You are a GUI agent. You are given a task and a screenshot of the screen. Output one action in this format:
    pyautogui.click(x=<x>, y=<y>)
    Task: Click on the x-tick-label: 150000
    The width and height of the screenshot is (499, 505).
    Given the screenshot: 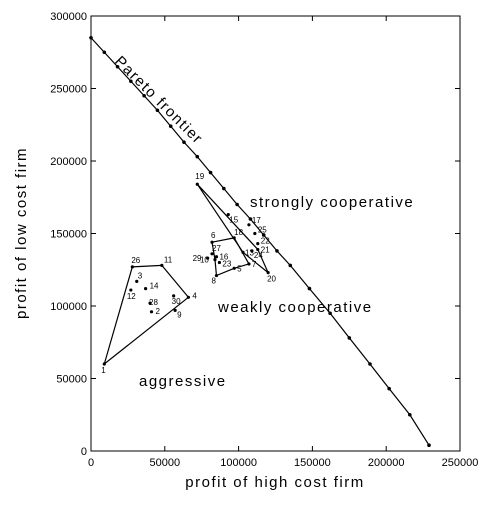 What is the action you would take?
    pyautogui.click(x=312, y=463)
    